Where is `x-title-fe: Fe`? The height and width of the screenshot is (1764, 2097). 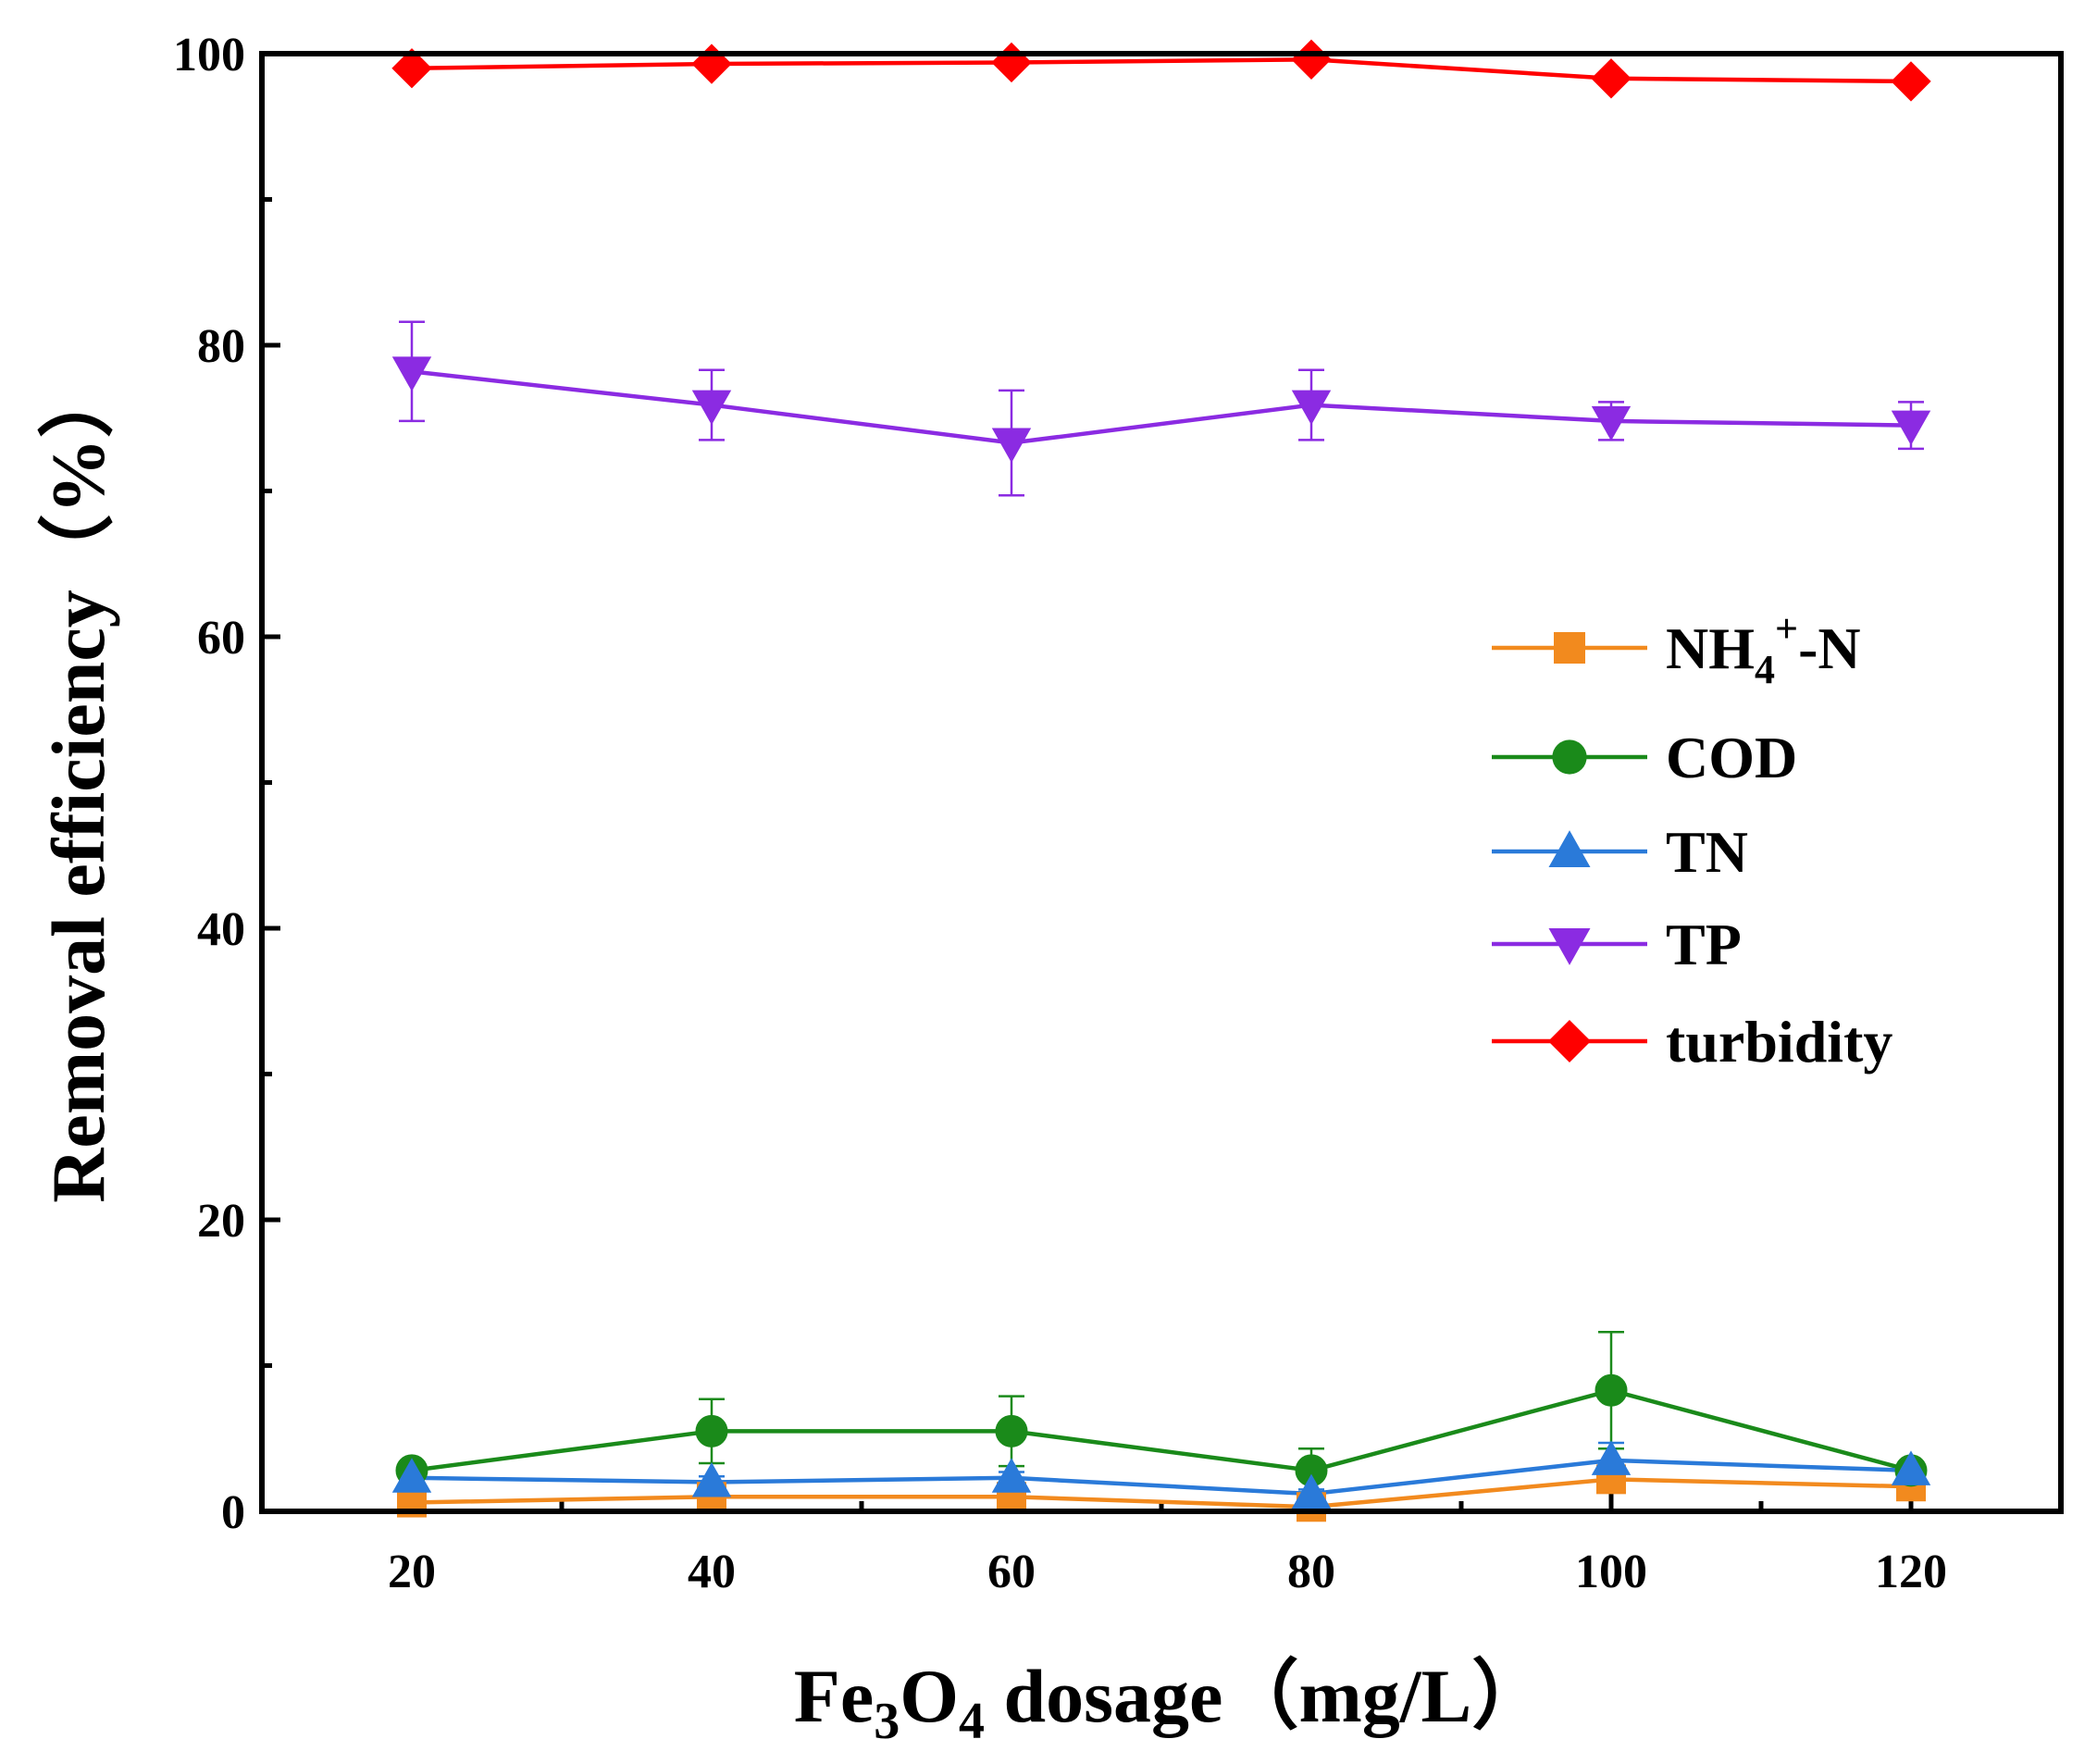 x-title-fe: Fe is located at coordinates (834, 1696).